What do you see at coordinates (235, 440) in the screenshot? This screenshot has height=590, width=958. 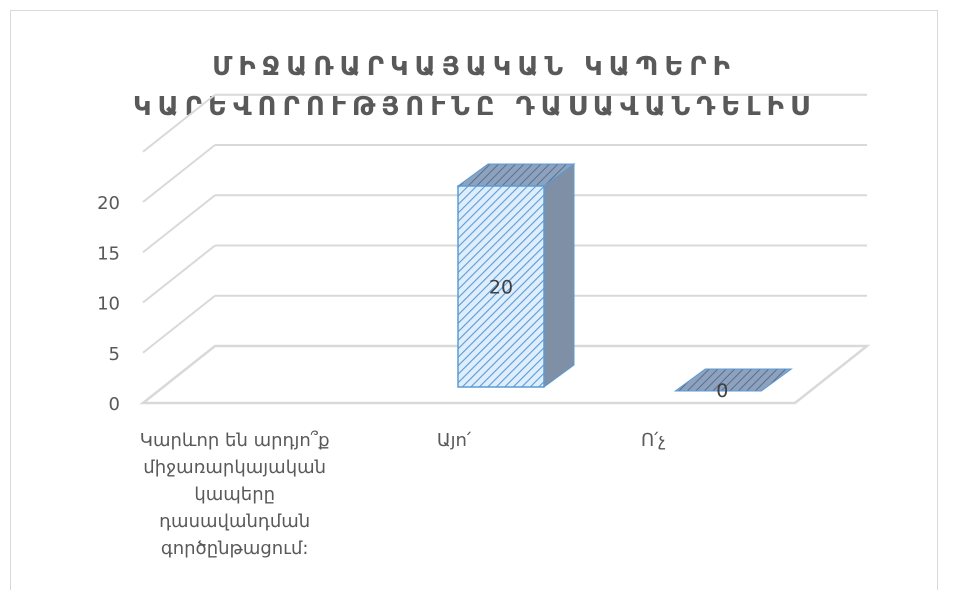 I see `x-category-label-0-line-0: Կարևոր են արդյո՞ք` at bounding box center [235, 440].